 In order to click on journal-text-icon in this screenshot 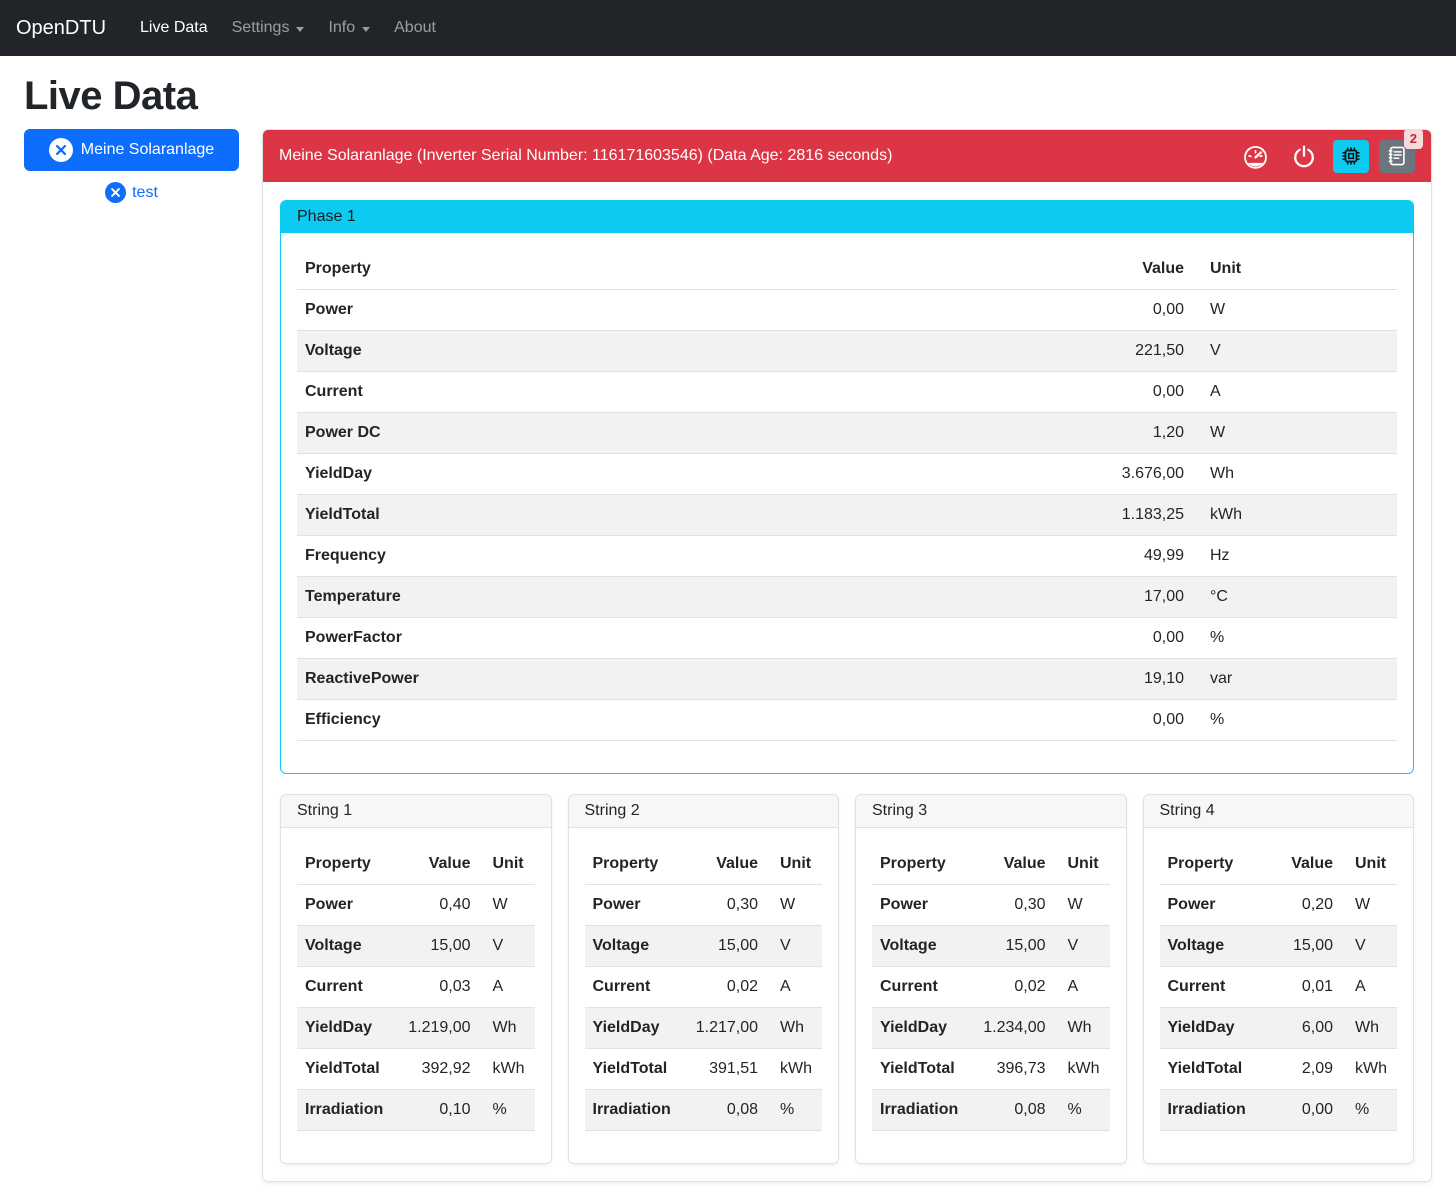, I will do `click(1397, 156)`.